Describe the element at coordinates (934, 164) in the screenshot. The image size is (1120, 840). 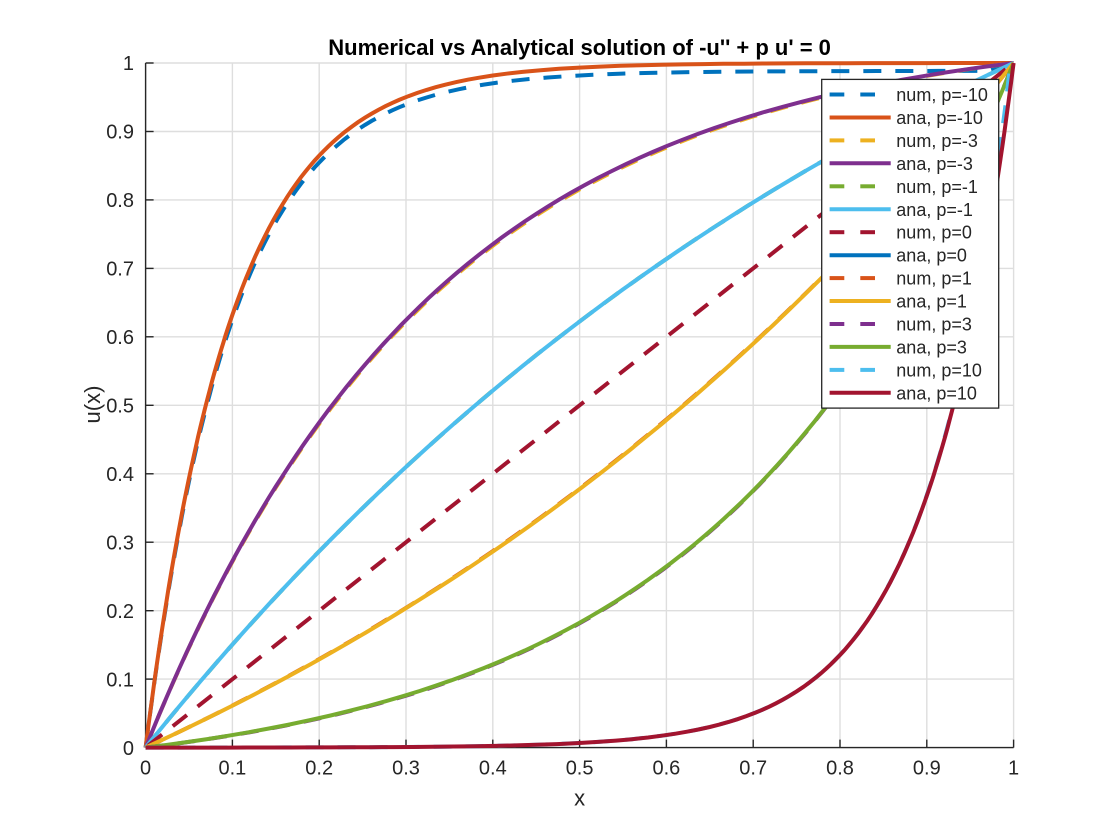
I see `svg-text: ana, p=-3` at that location.